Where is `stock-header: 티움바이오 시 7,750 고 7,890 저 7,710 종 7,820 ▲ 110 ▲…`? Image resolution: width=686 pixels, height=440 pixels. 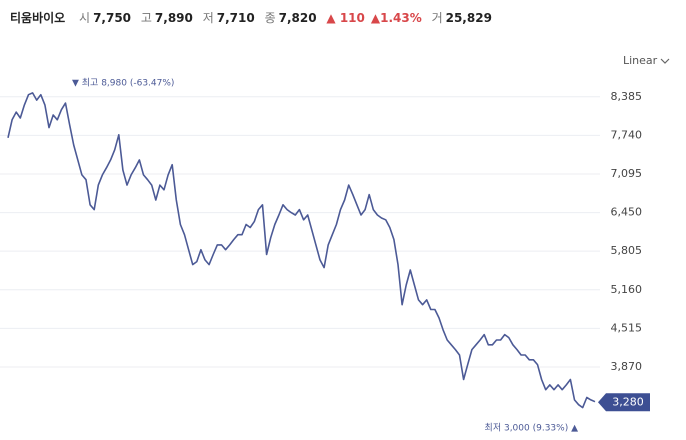
stock-header: 티움바이오 시 7,750 고 7,890 저 7,710 종 7,820 ▲ 110 ▲… is located at coordinates (254, 17).